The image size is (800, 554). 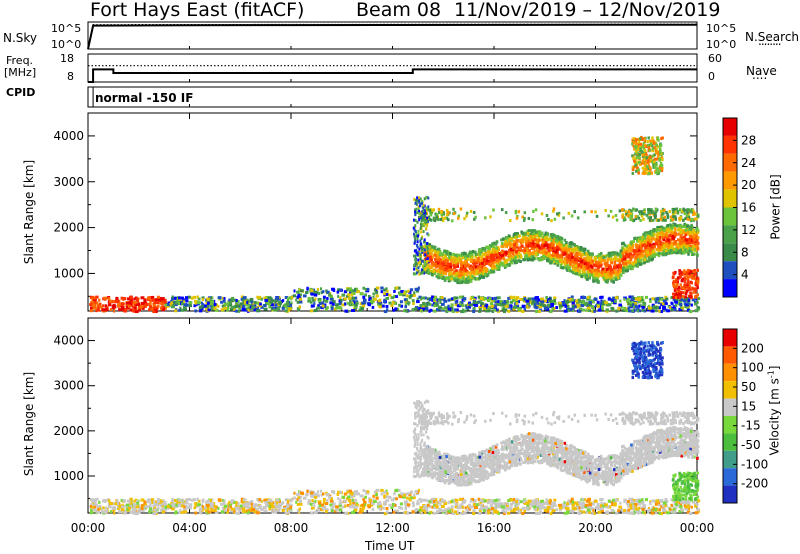 What do you see at coordinates (66, 28) in the screenshot?
I see `nsky-tick-top: 10^5` at bounding box center [66, 28].